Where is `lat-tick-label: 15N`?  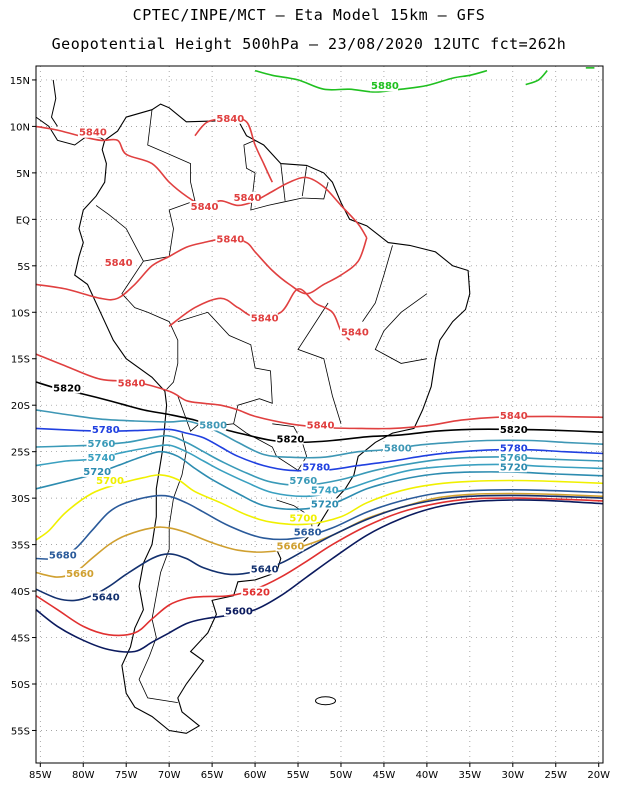 lat-tick-label: 15N is located at coordinates (20, 81).